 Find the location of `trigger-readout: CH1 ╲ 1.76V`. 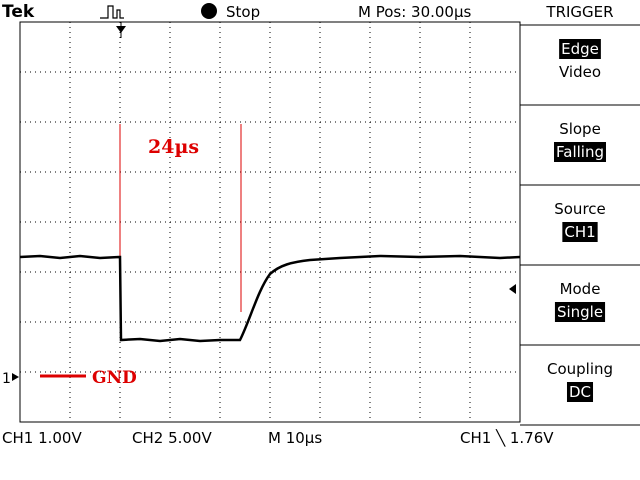

trigger-readout: CH1 ╲ 1.76V is located at coordinates (507, 438).